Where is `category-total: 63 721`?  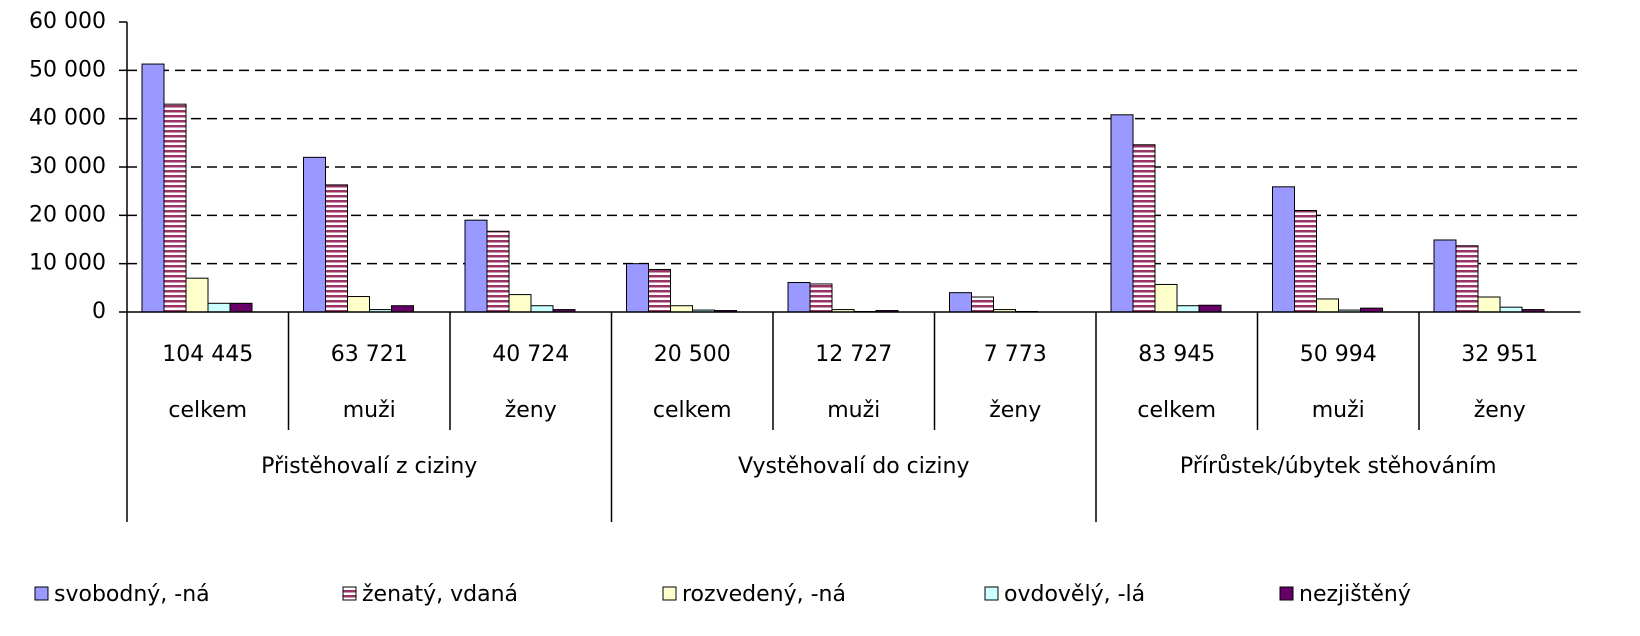
category-total: 63 721 is located at coordinates (369, 354).